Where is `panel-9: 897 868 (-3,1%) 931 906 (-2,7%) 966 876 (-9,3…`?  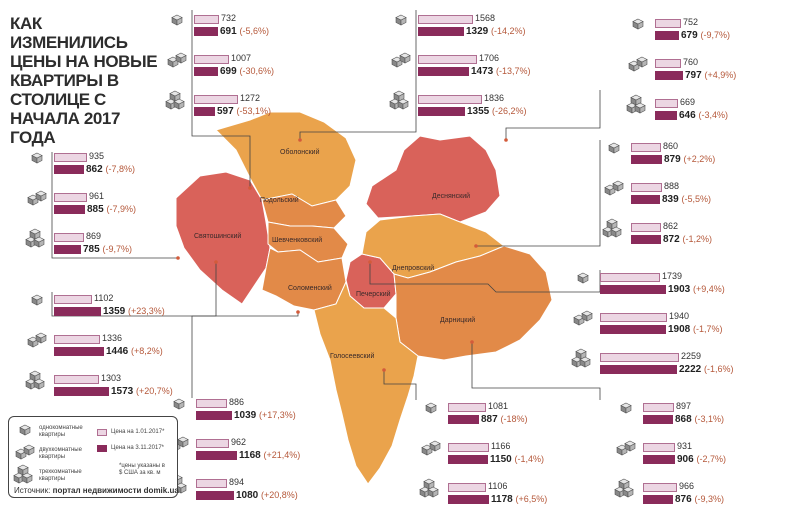
panel-9: 897 868 (-3,1%) 931 906 (-2,7%) 966 876 (-9,3… is located at coordinates (684, 458).